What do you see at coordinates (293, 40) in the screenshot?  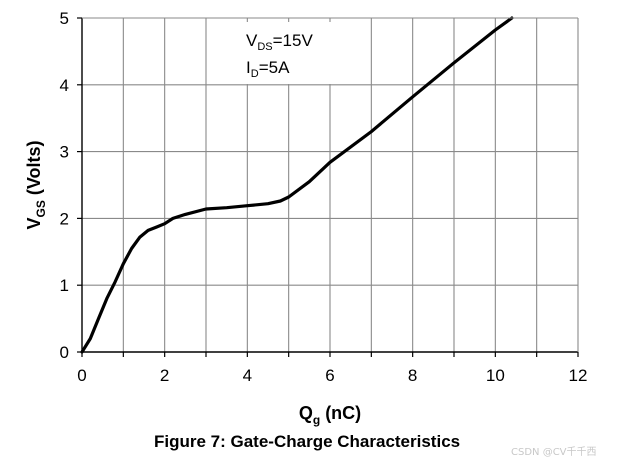 I see `annotation-vds-value: =15V` at bounding box center [293, 40].